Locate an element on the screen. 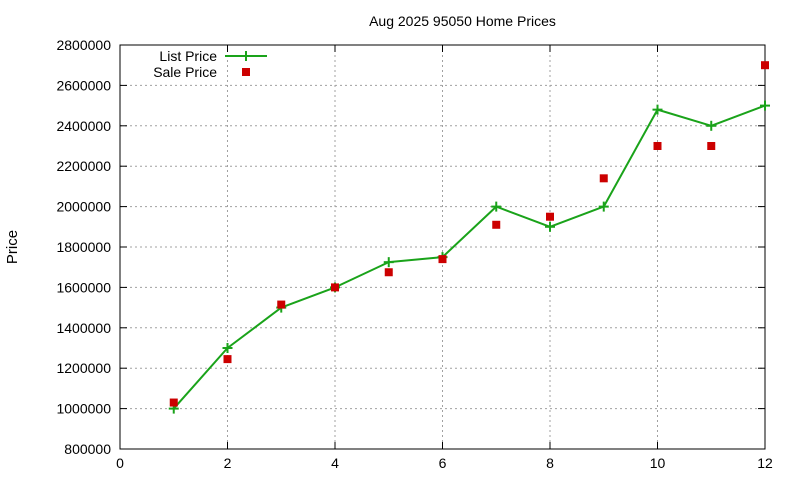  chart-title: Aug 2025 95050 Home Prices is located at coordinates (462, 21).